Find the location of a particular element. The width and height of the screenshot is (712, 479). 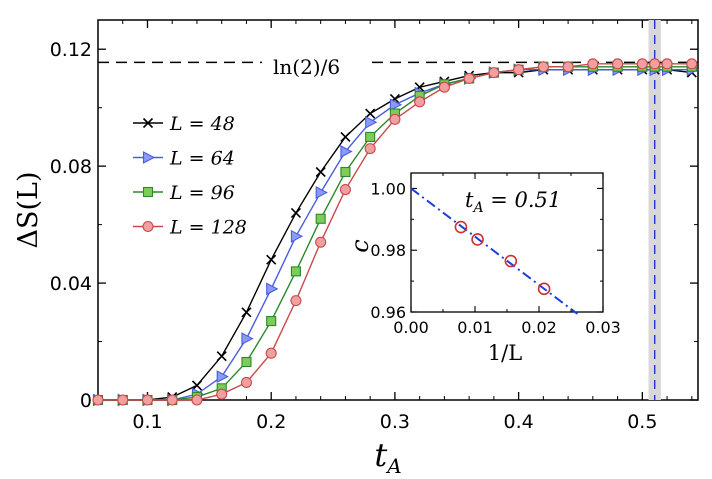

inset-x-tick-label: 0.00 is located at coordinates (411, 327).